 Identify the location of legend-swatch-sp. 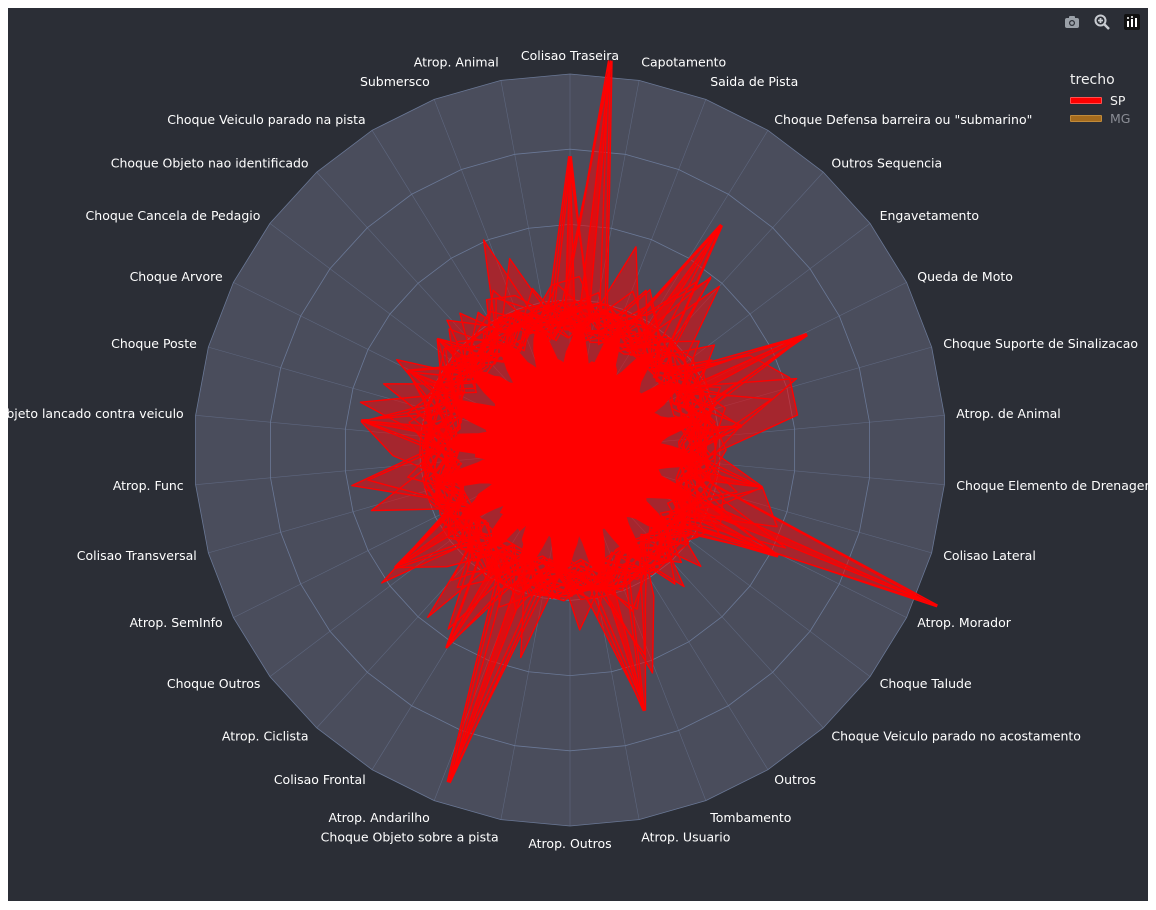
(1086, 100).